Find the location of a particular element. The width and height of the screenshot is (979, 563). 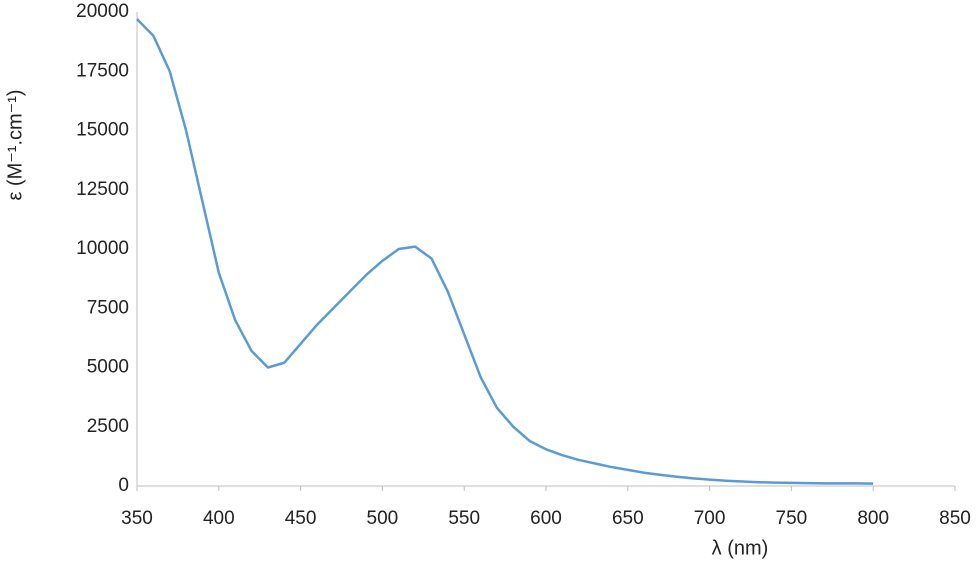

y-tick-label: 7500 is located at coordinates (108, 307).